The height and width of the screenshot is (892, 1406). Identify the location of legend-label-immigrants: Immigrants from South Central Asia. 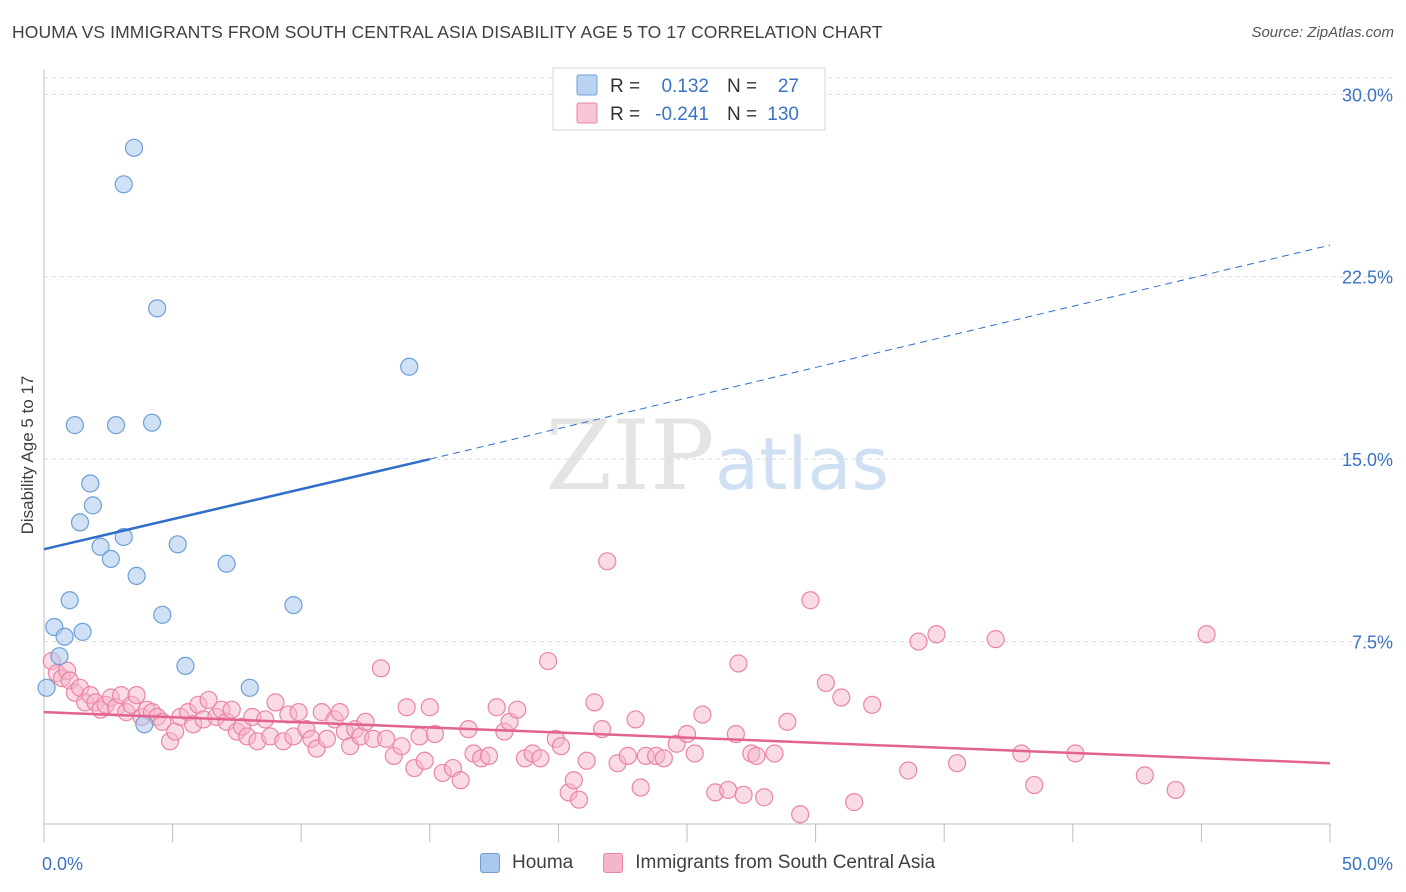
(785, 862).